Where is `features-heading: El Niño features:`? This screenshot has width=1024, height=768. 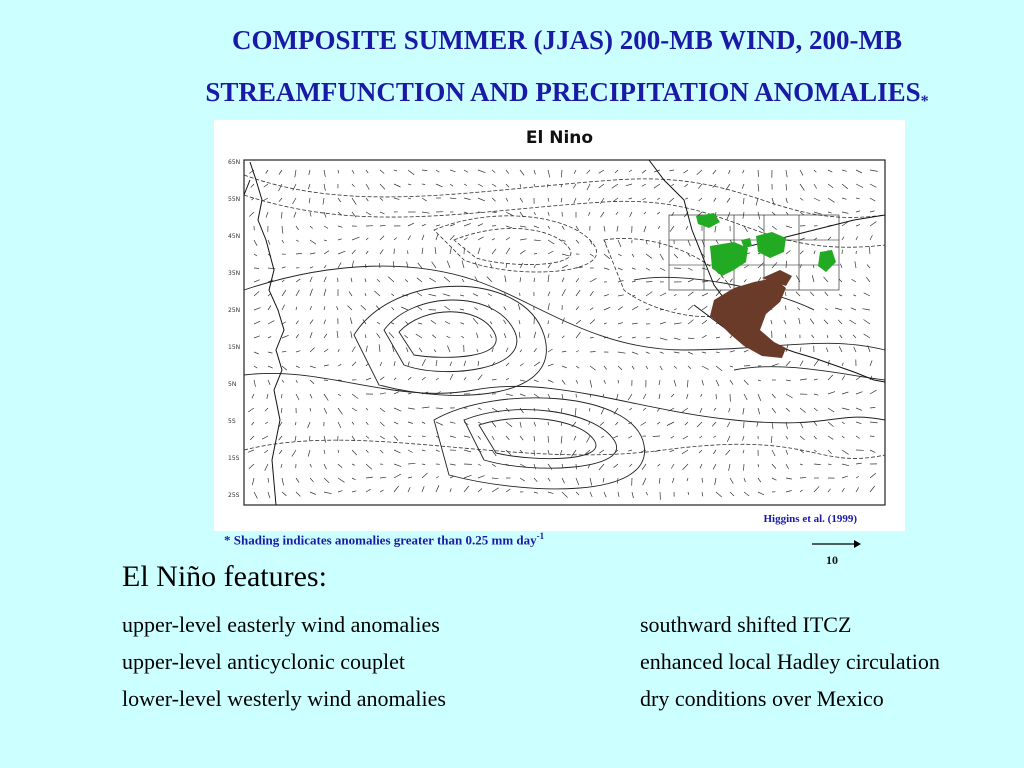 features-heading: El Niño features: is located at coordinates (224, 577).